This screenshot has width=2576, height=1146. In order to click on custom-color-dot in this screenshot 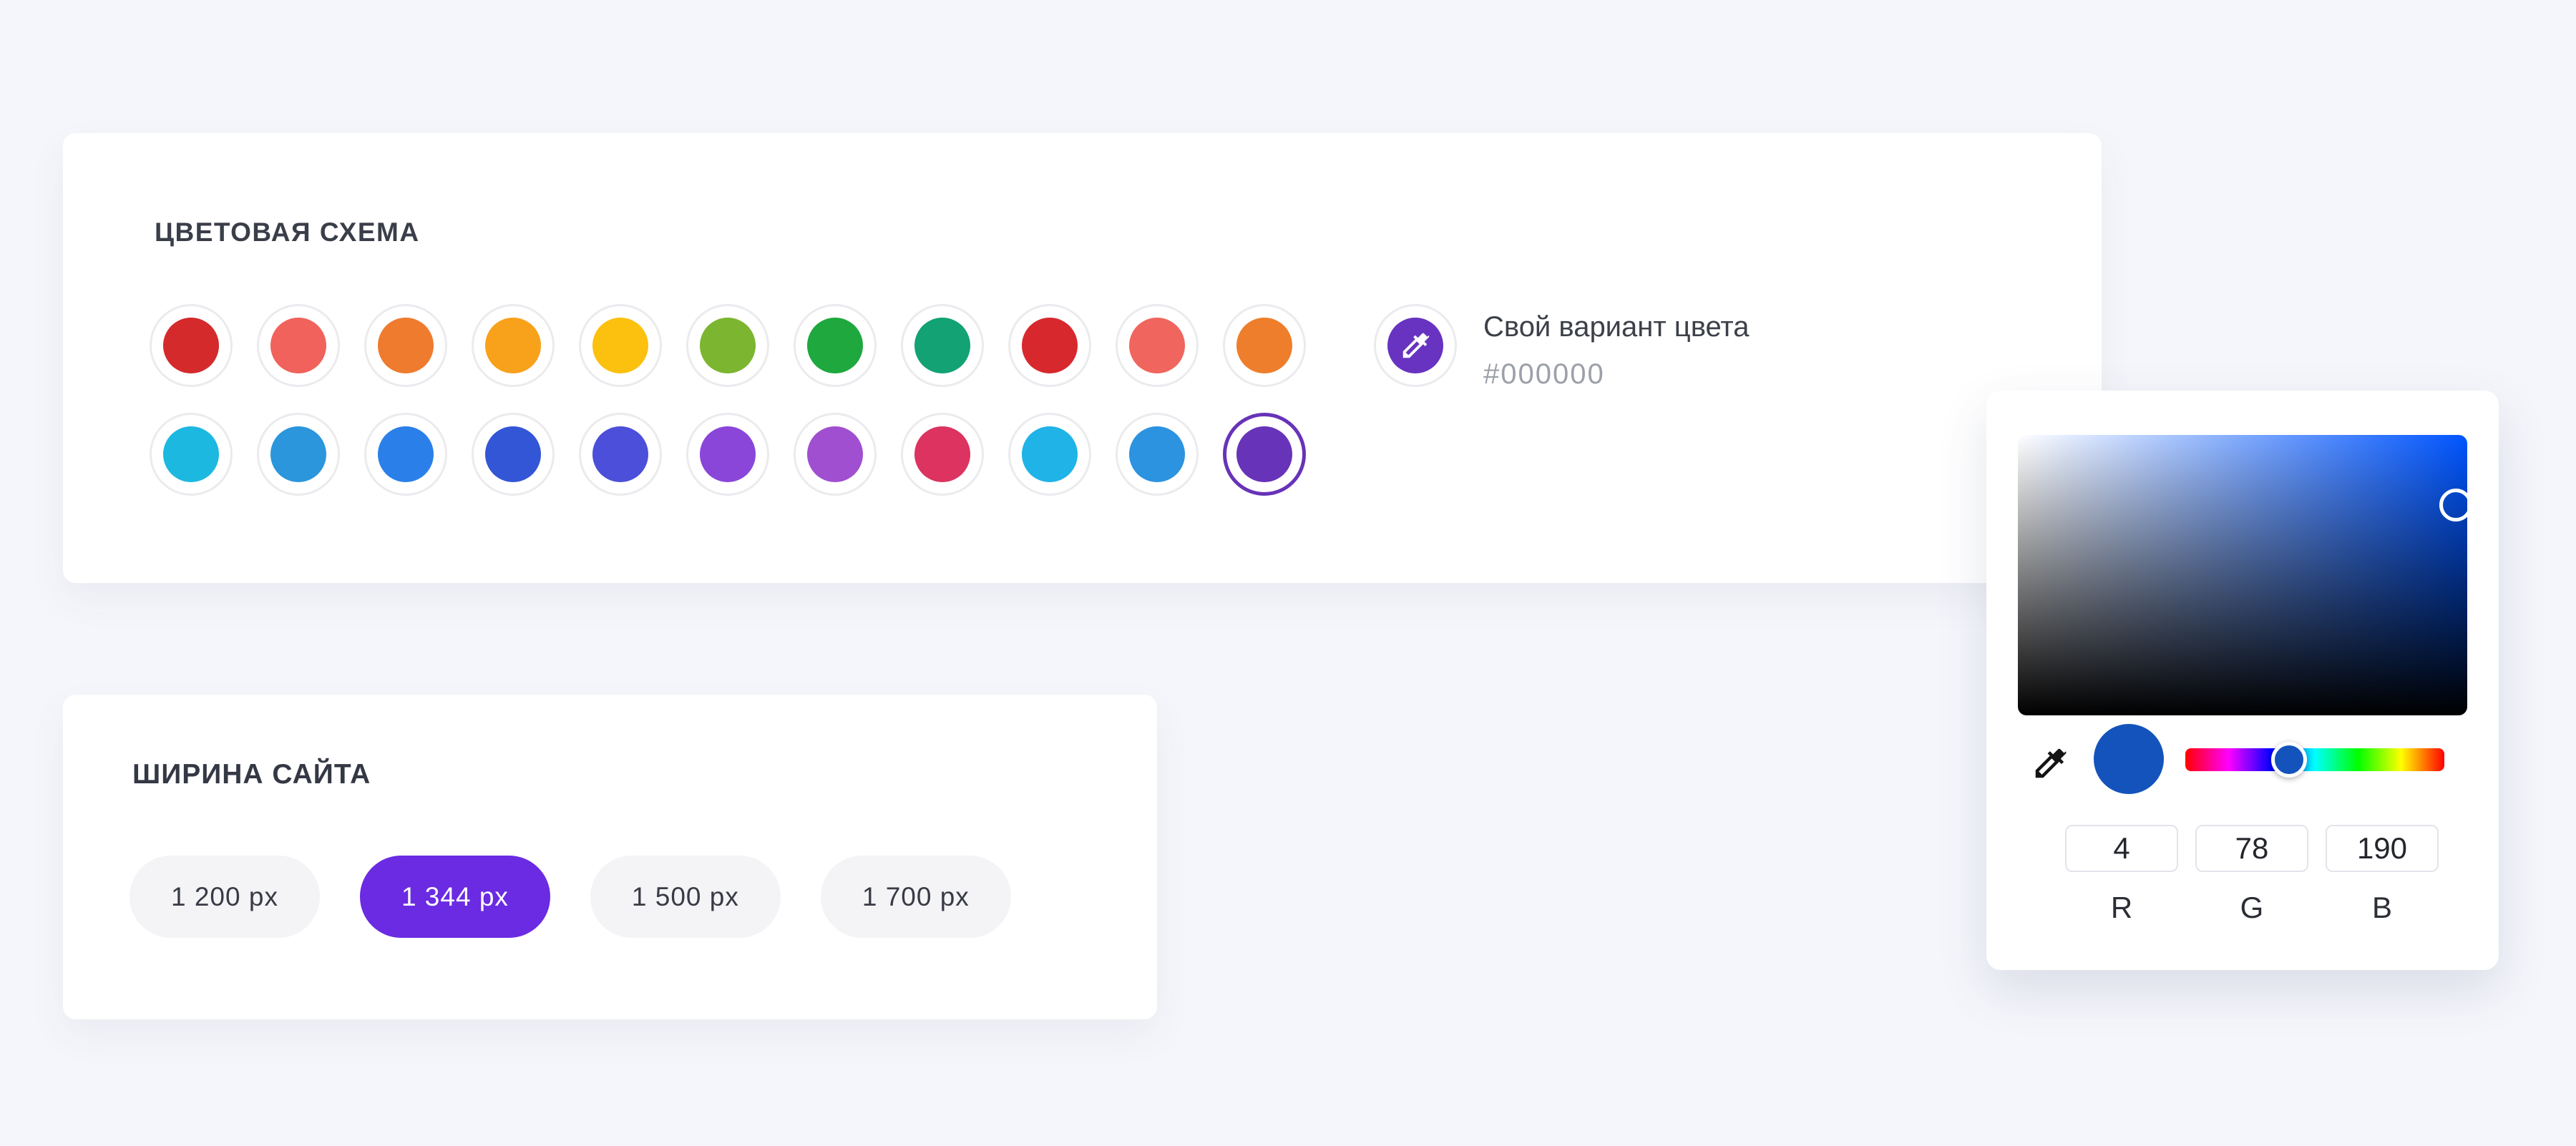, I will do `click(1415, 345)`.